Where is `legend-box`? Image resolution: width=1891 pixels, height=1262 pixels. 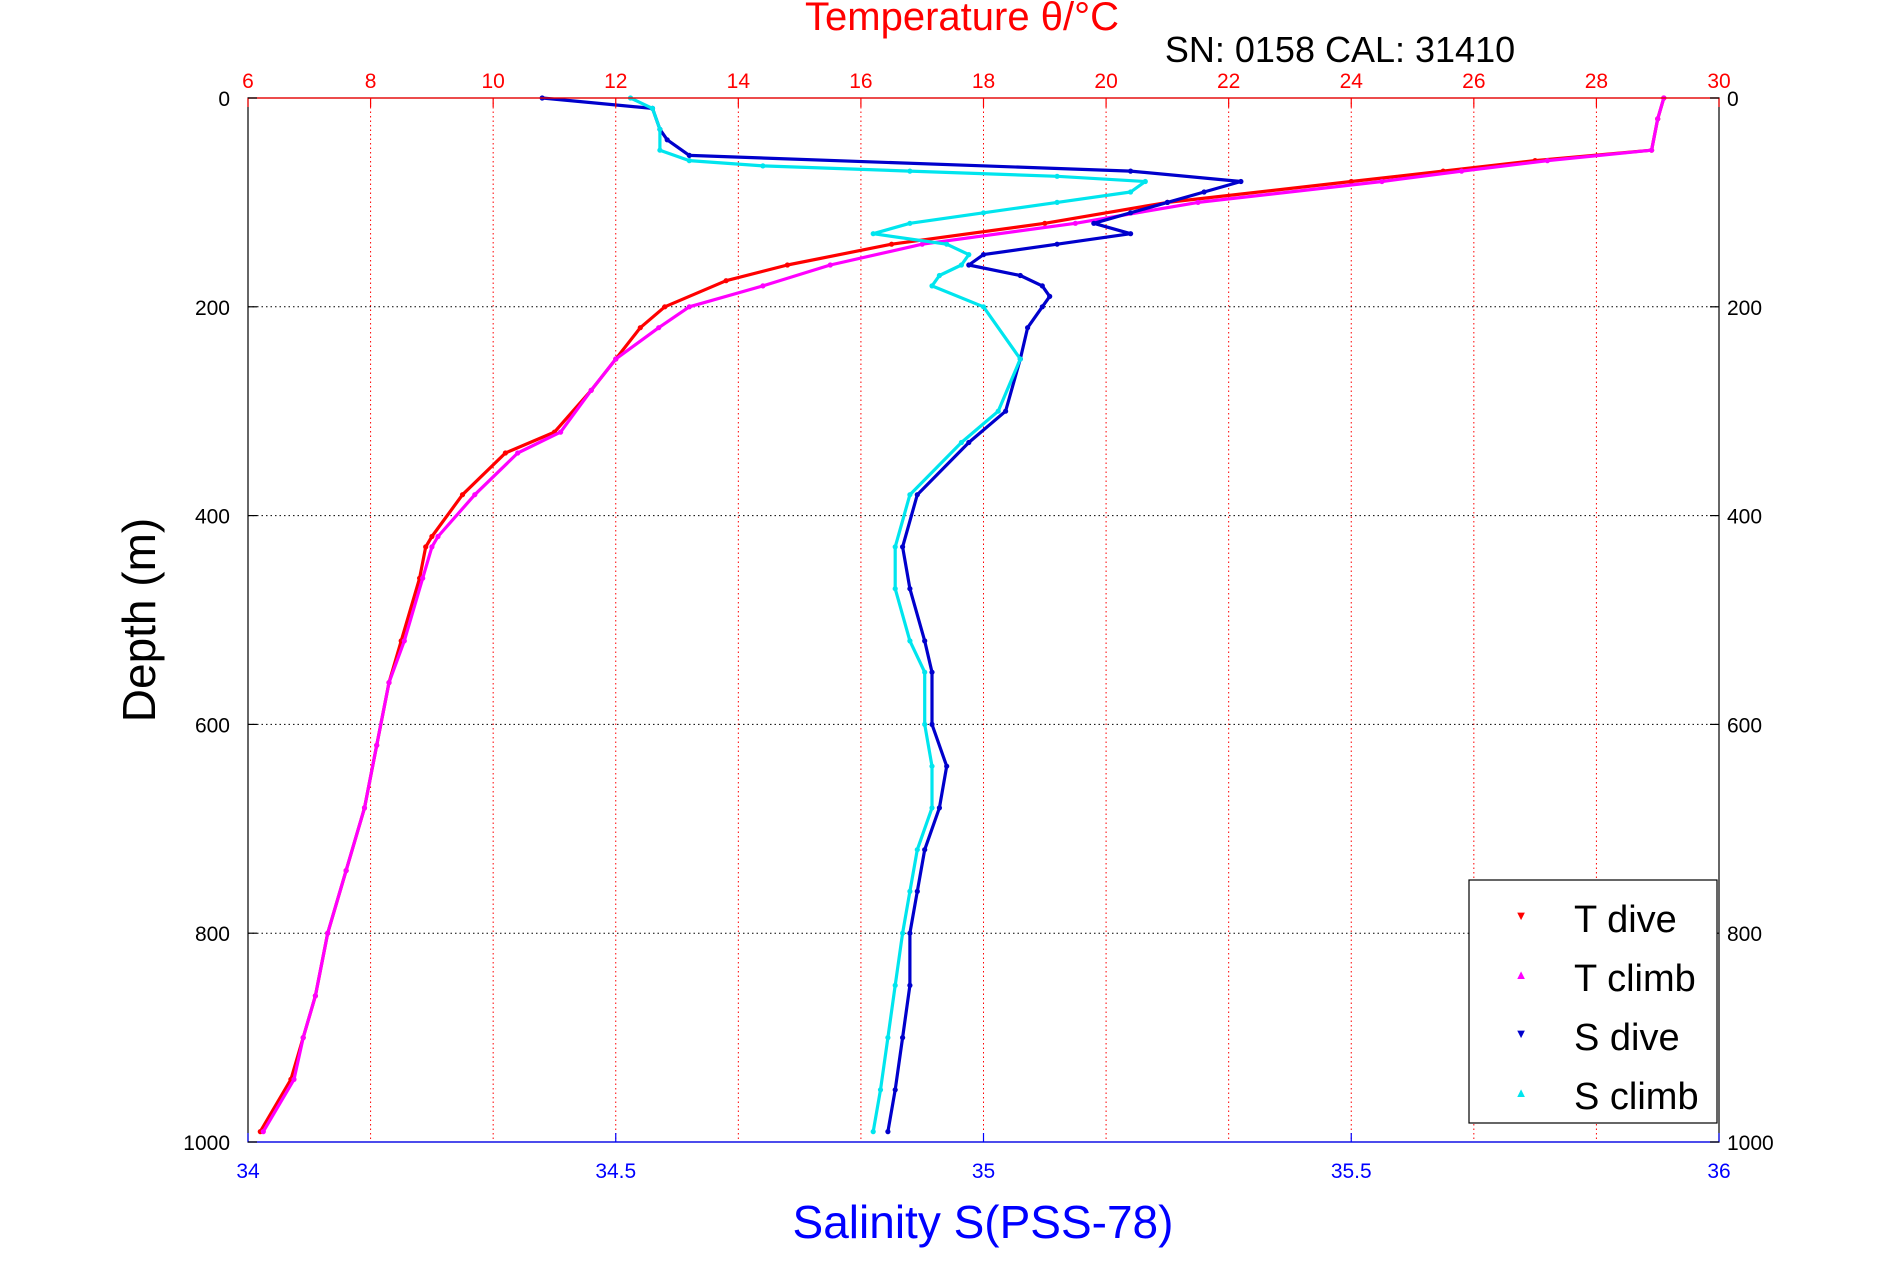
legend-box is located at coordinates (1593, 1001).